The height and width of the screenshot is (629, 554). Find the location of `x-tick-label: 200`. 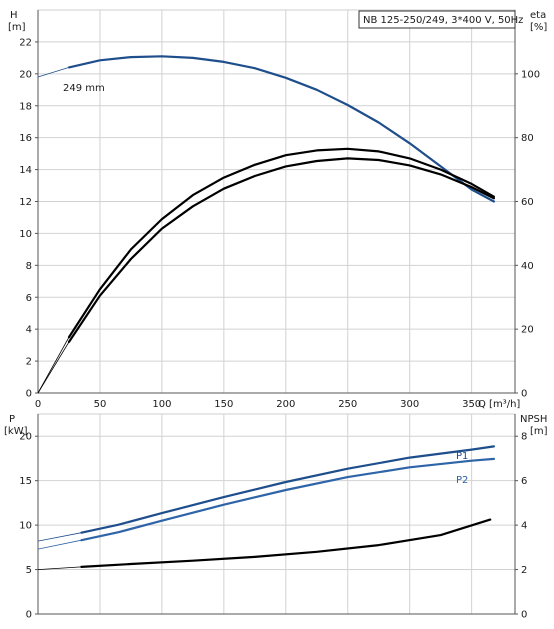

x-tick-label: 200 is located at coordinates (285, 404).